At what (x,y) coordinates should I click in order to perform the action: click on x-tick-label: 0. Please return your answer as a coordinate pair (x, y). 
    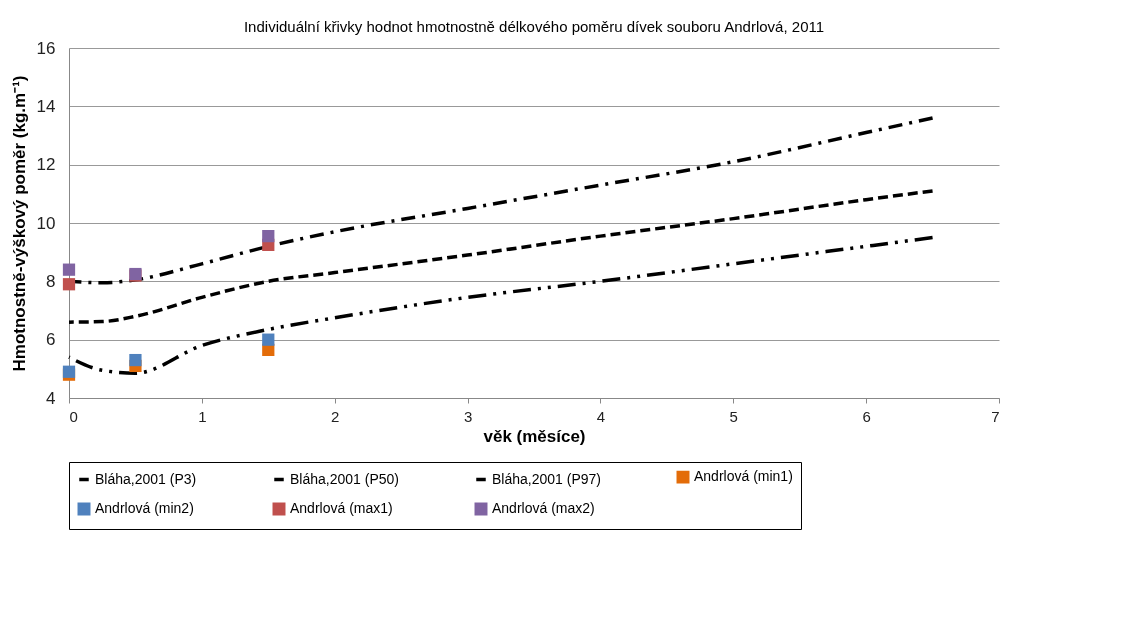
    Looking at the image, I should click on (73, 416).